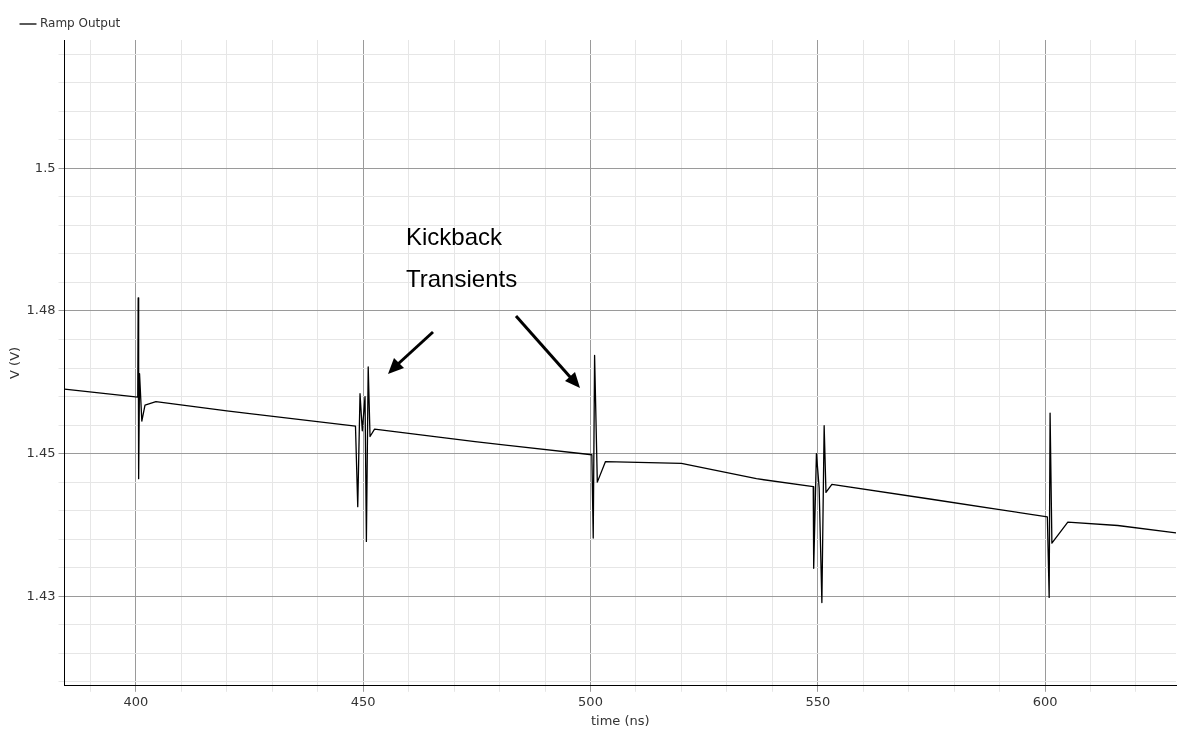 This screenshot has width=1177, height=733. I want to click on y-tick-label: 1.45, so click(41, 452).